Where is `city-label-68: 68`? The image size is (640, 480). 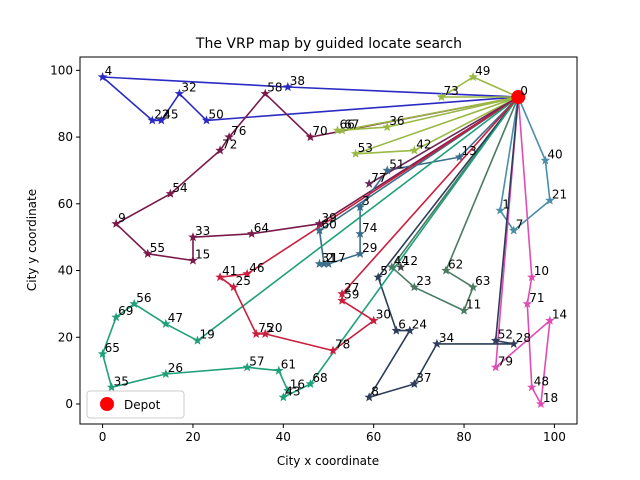 city-label-68: 68 is located at coordinates (319, 378).